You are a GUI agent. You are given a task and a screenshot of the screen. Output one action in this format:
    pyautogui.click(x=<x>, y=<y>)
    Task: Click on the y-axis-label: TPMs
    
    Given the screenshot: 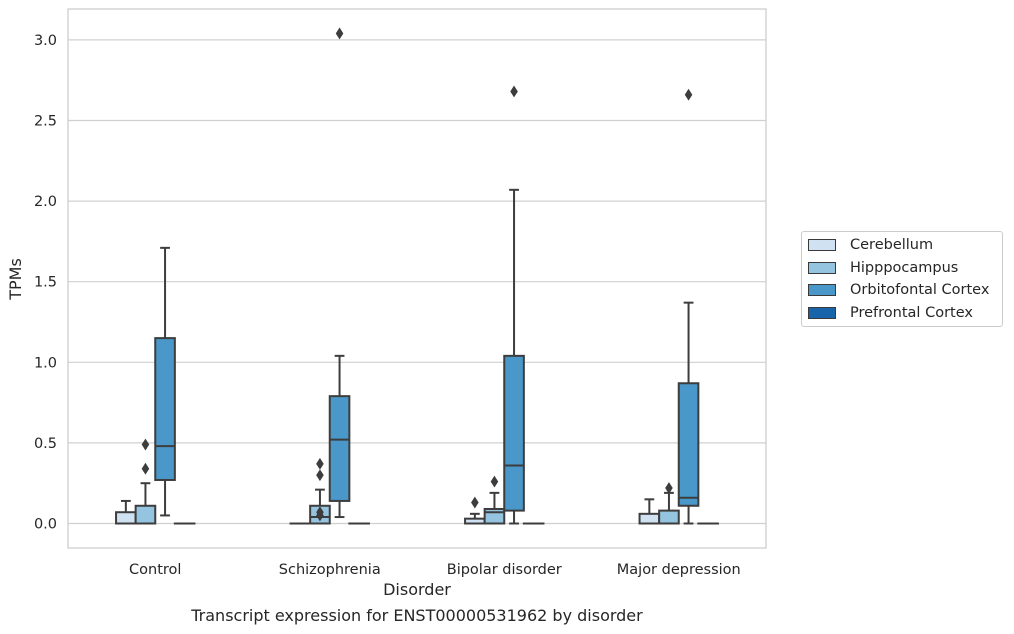 What is the action you would take?
    pyautogui.click(x=15, y=279)
    